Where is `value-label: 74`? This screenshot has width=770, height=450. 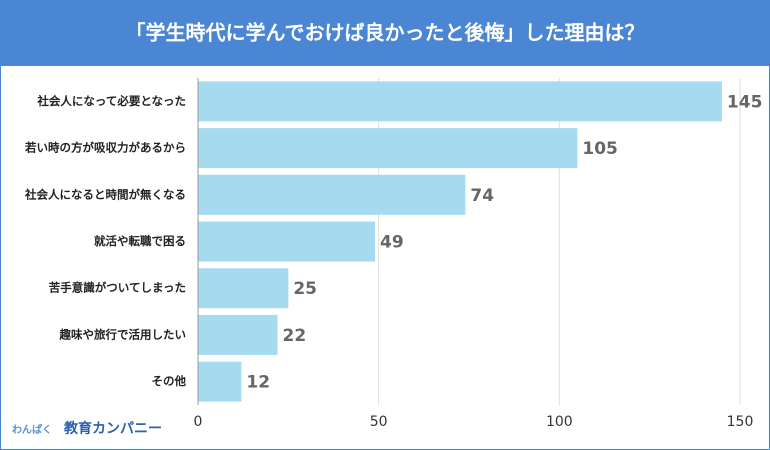
value-label: 74 is located at coordinates (482, 196).